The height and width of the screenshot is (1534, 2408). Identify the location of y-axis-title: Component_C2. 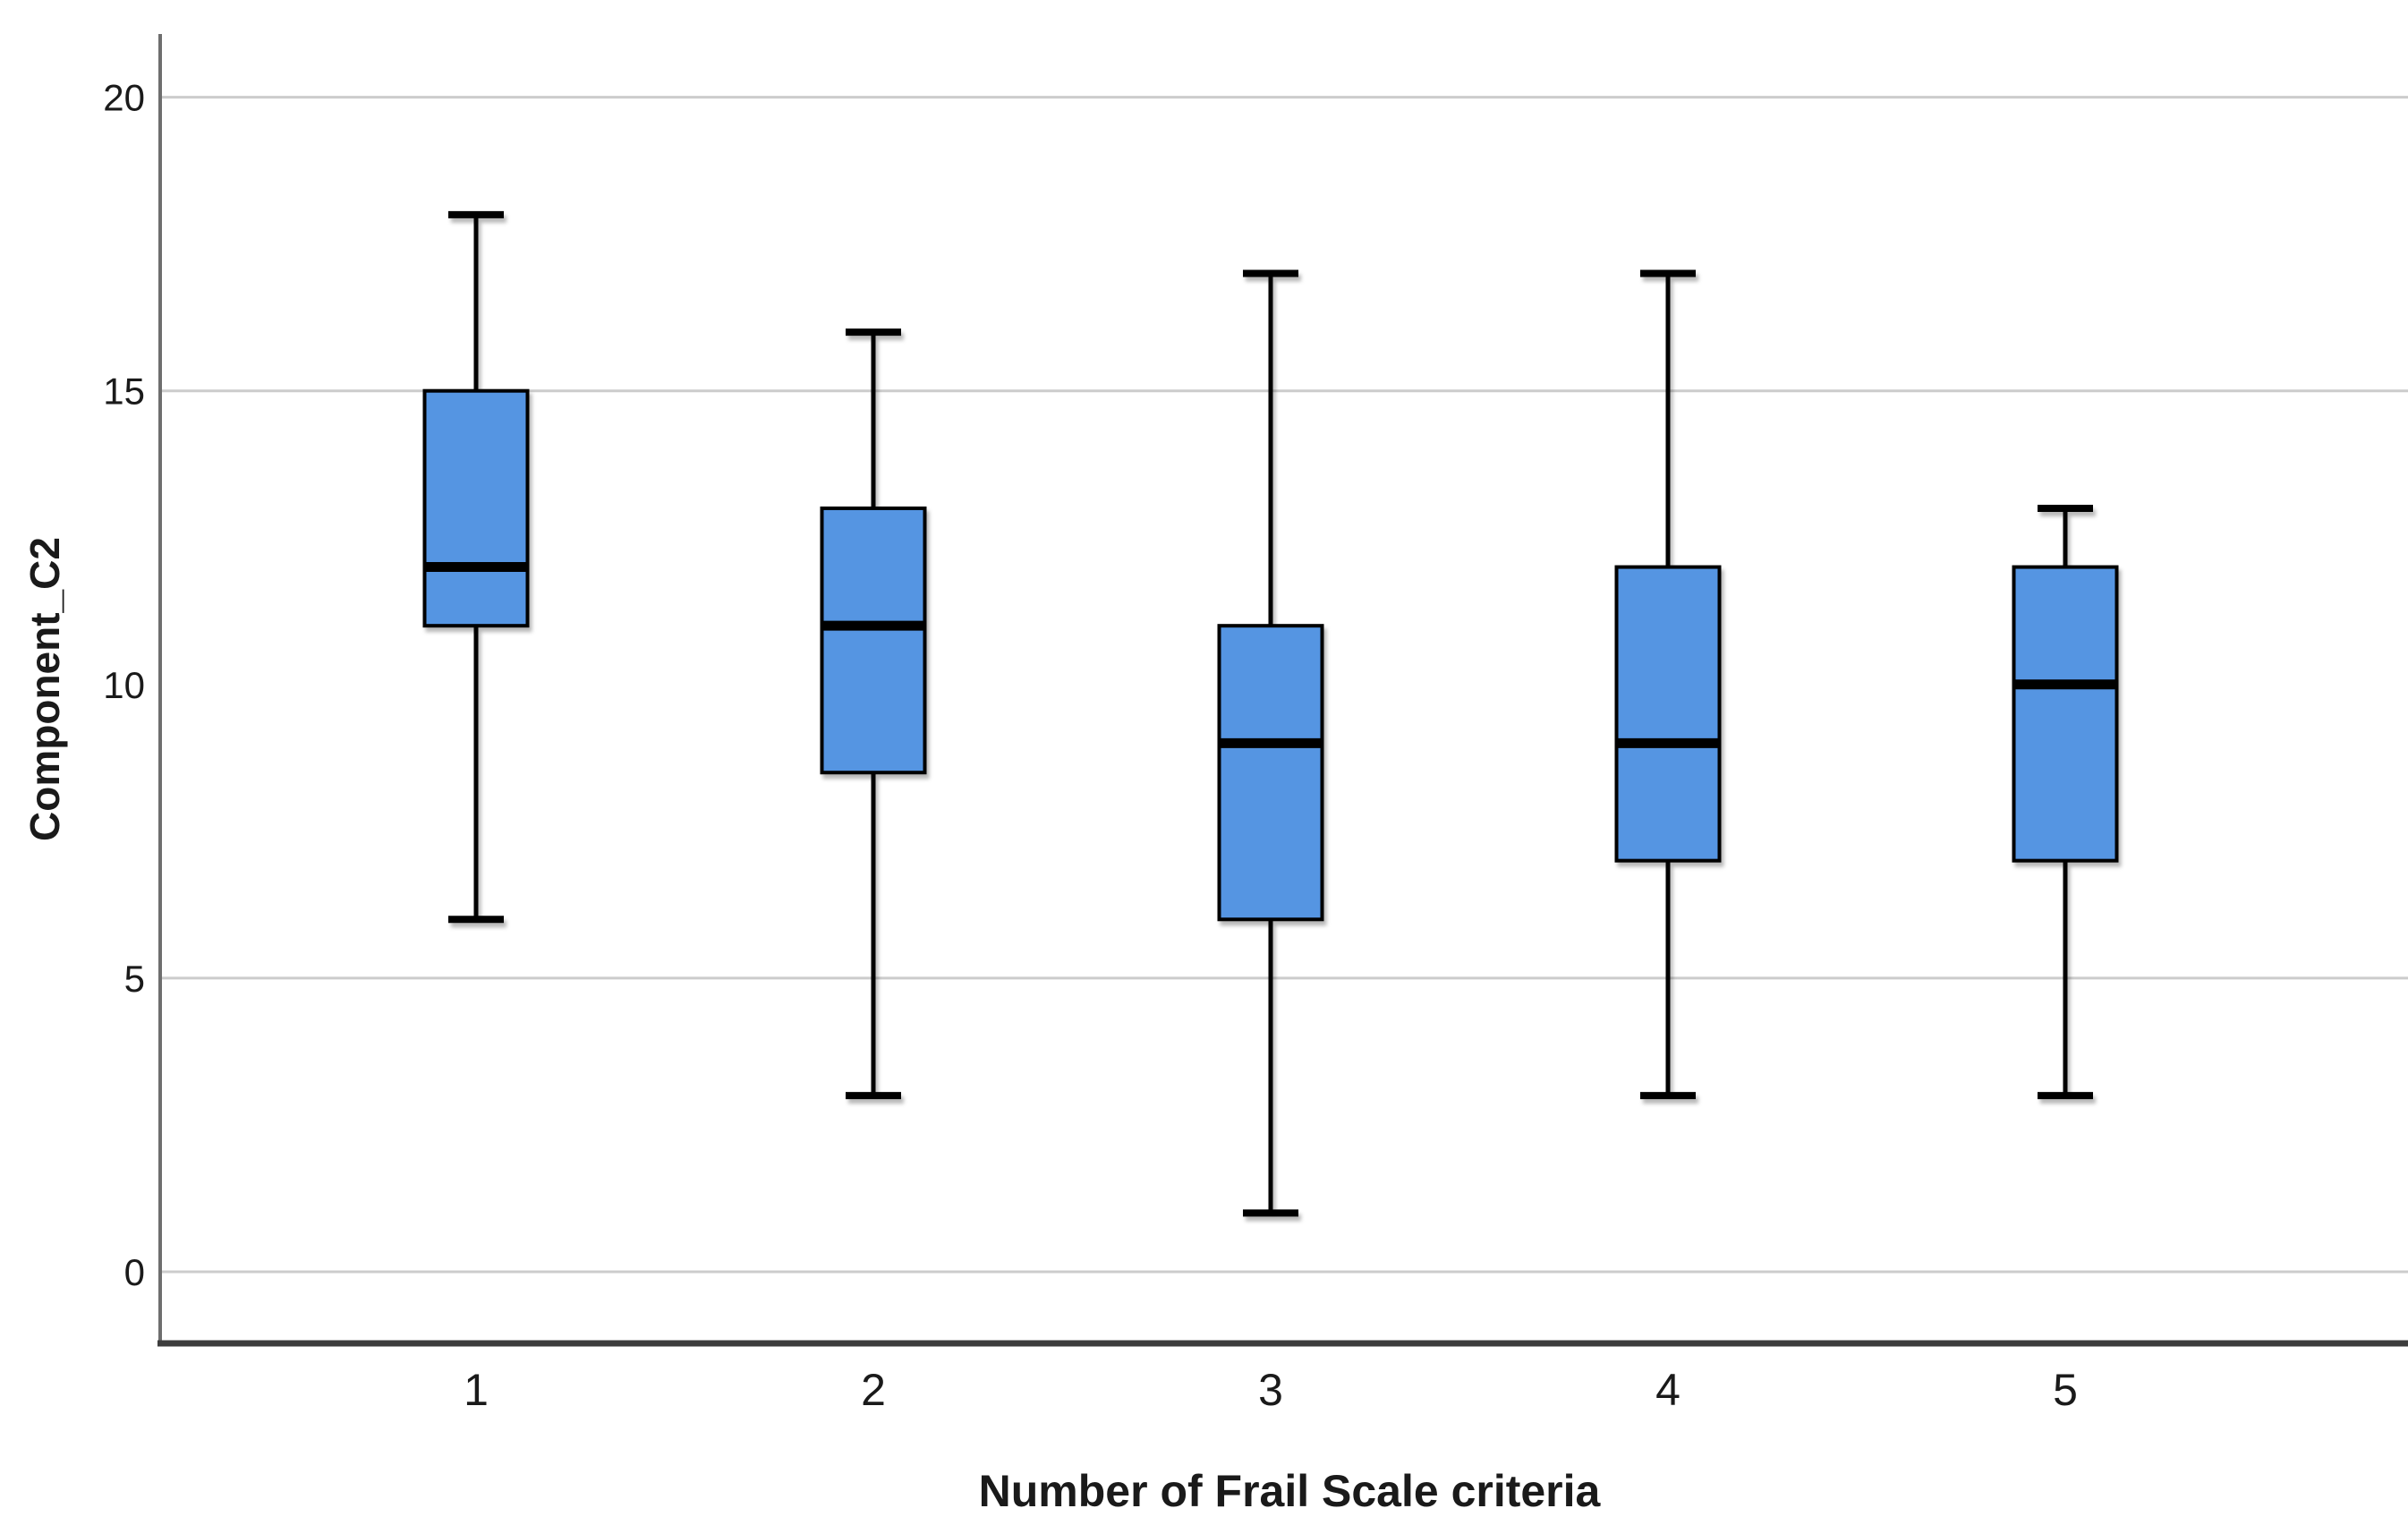
(44, 689).